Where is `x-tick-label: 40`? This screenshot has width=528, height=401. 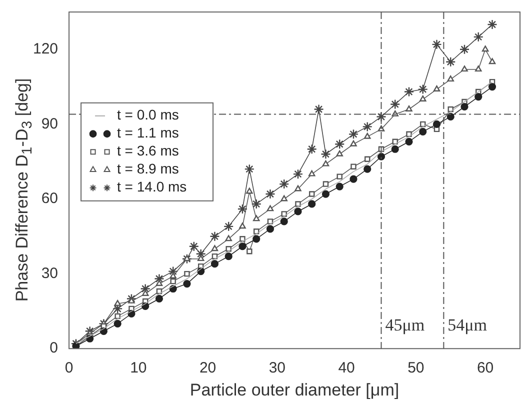
x-tick-label: 40 is located at coordinates (346, 368).